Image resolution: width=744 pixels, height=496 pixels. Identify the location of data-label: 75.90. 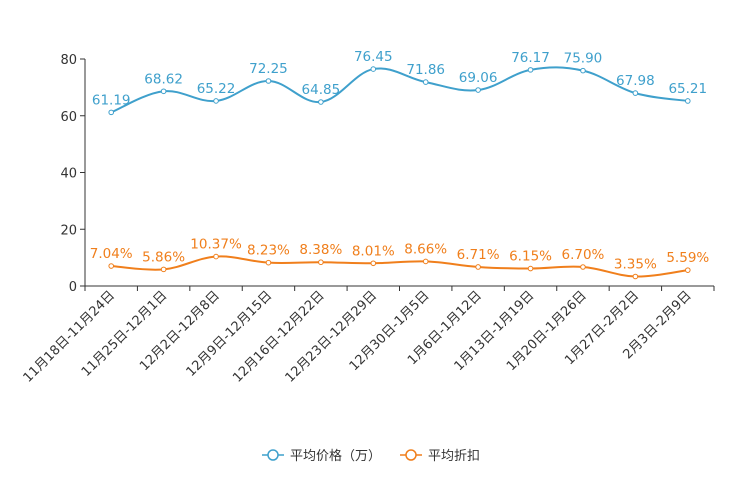
(583, 59).